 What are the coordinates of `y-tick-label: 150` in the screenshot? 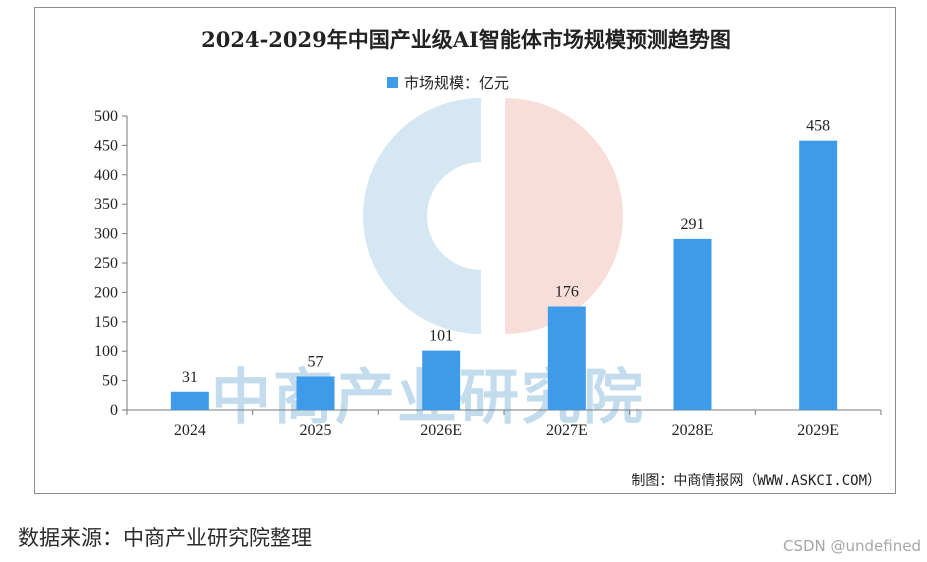 It's located at (106, 322).